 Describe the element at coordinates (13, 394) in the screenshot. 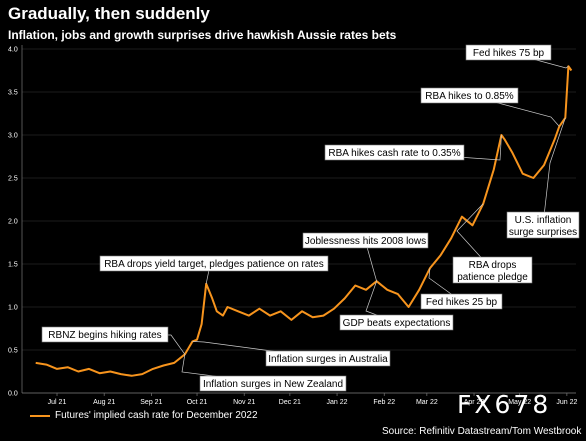

I see `y-tick-label: 0.0` at that location.